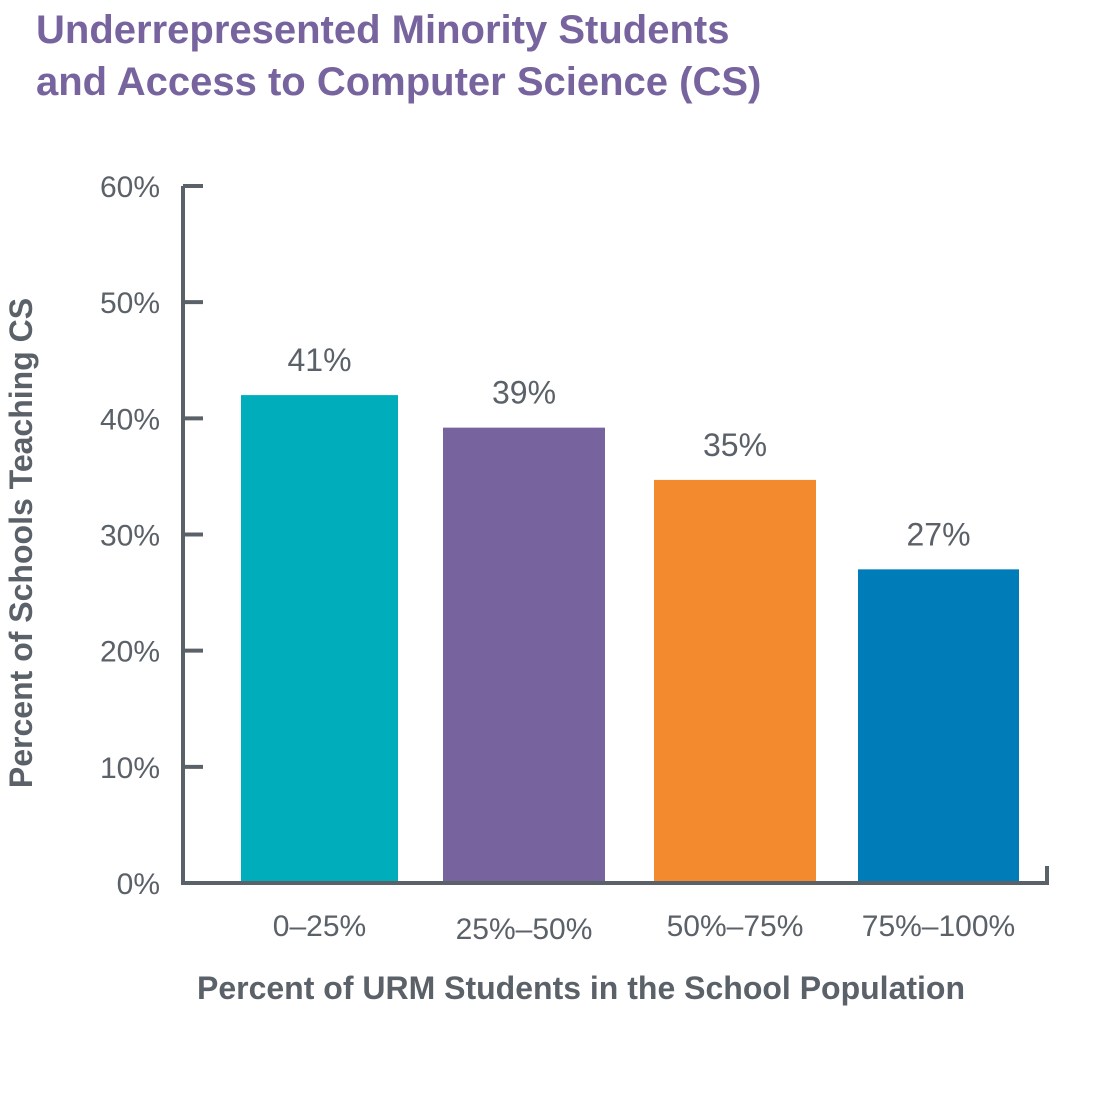 Image resolution: width=1110 pixels, height=1106 pixels. Describe the element at coordinates (735, 926) in the screenshot. I see `x-tick-label: 50%–75%` at that location.